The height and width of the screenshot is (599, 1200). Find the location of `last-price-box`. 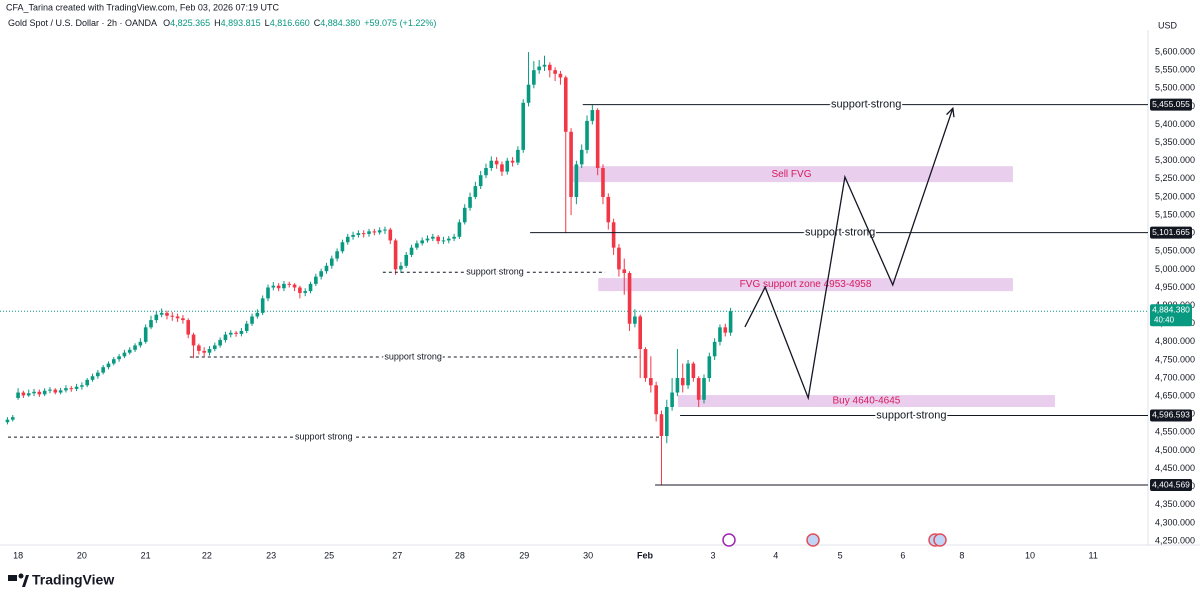

last-price-box is located at coordinates (1171, 315).